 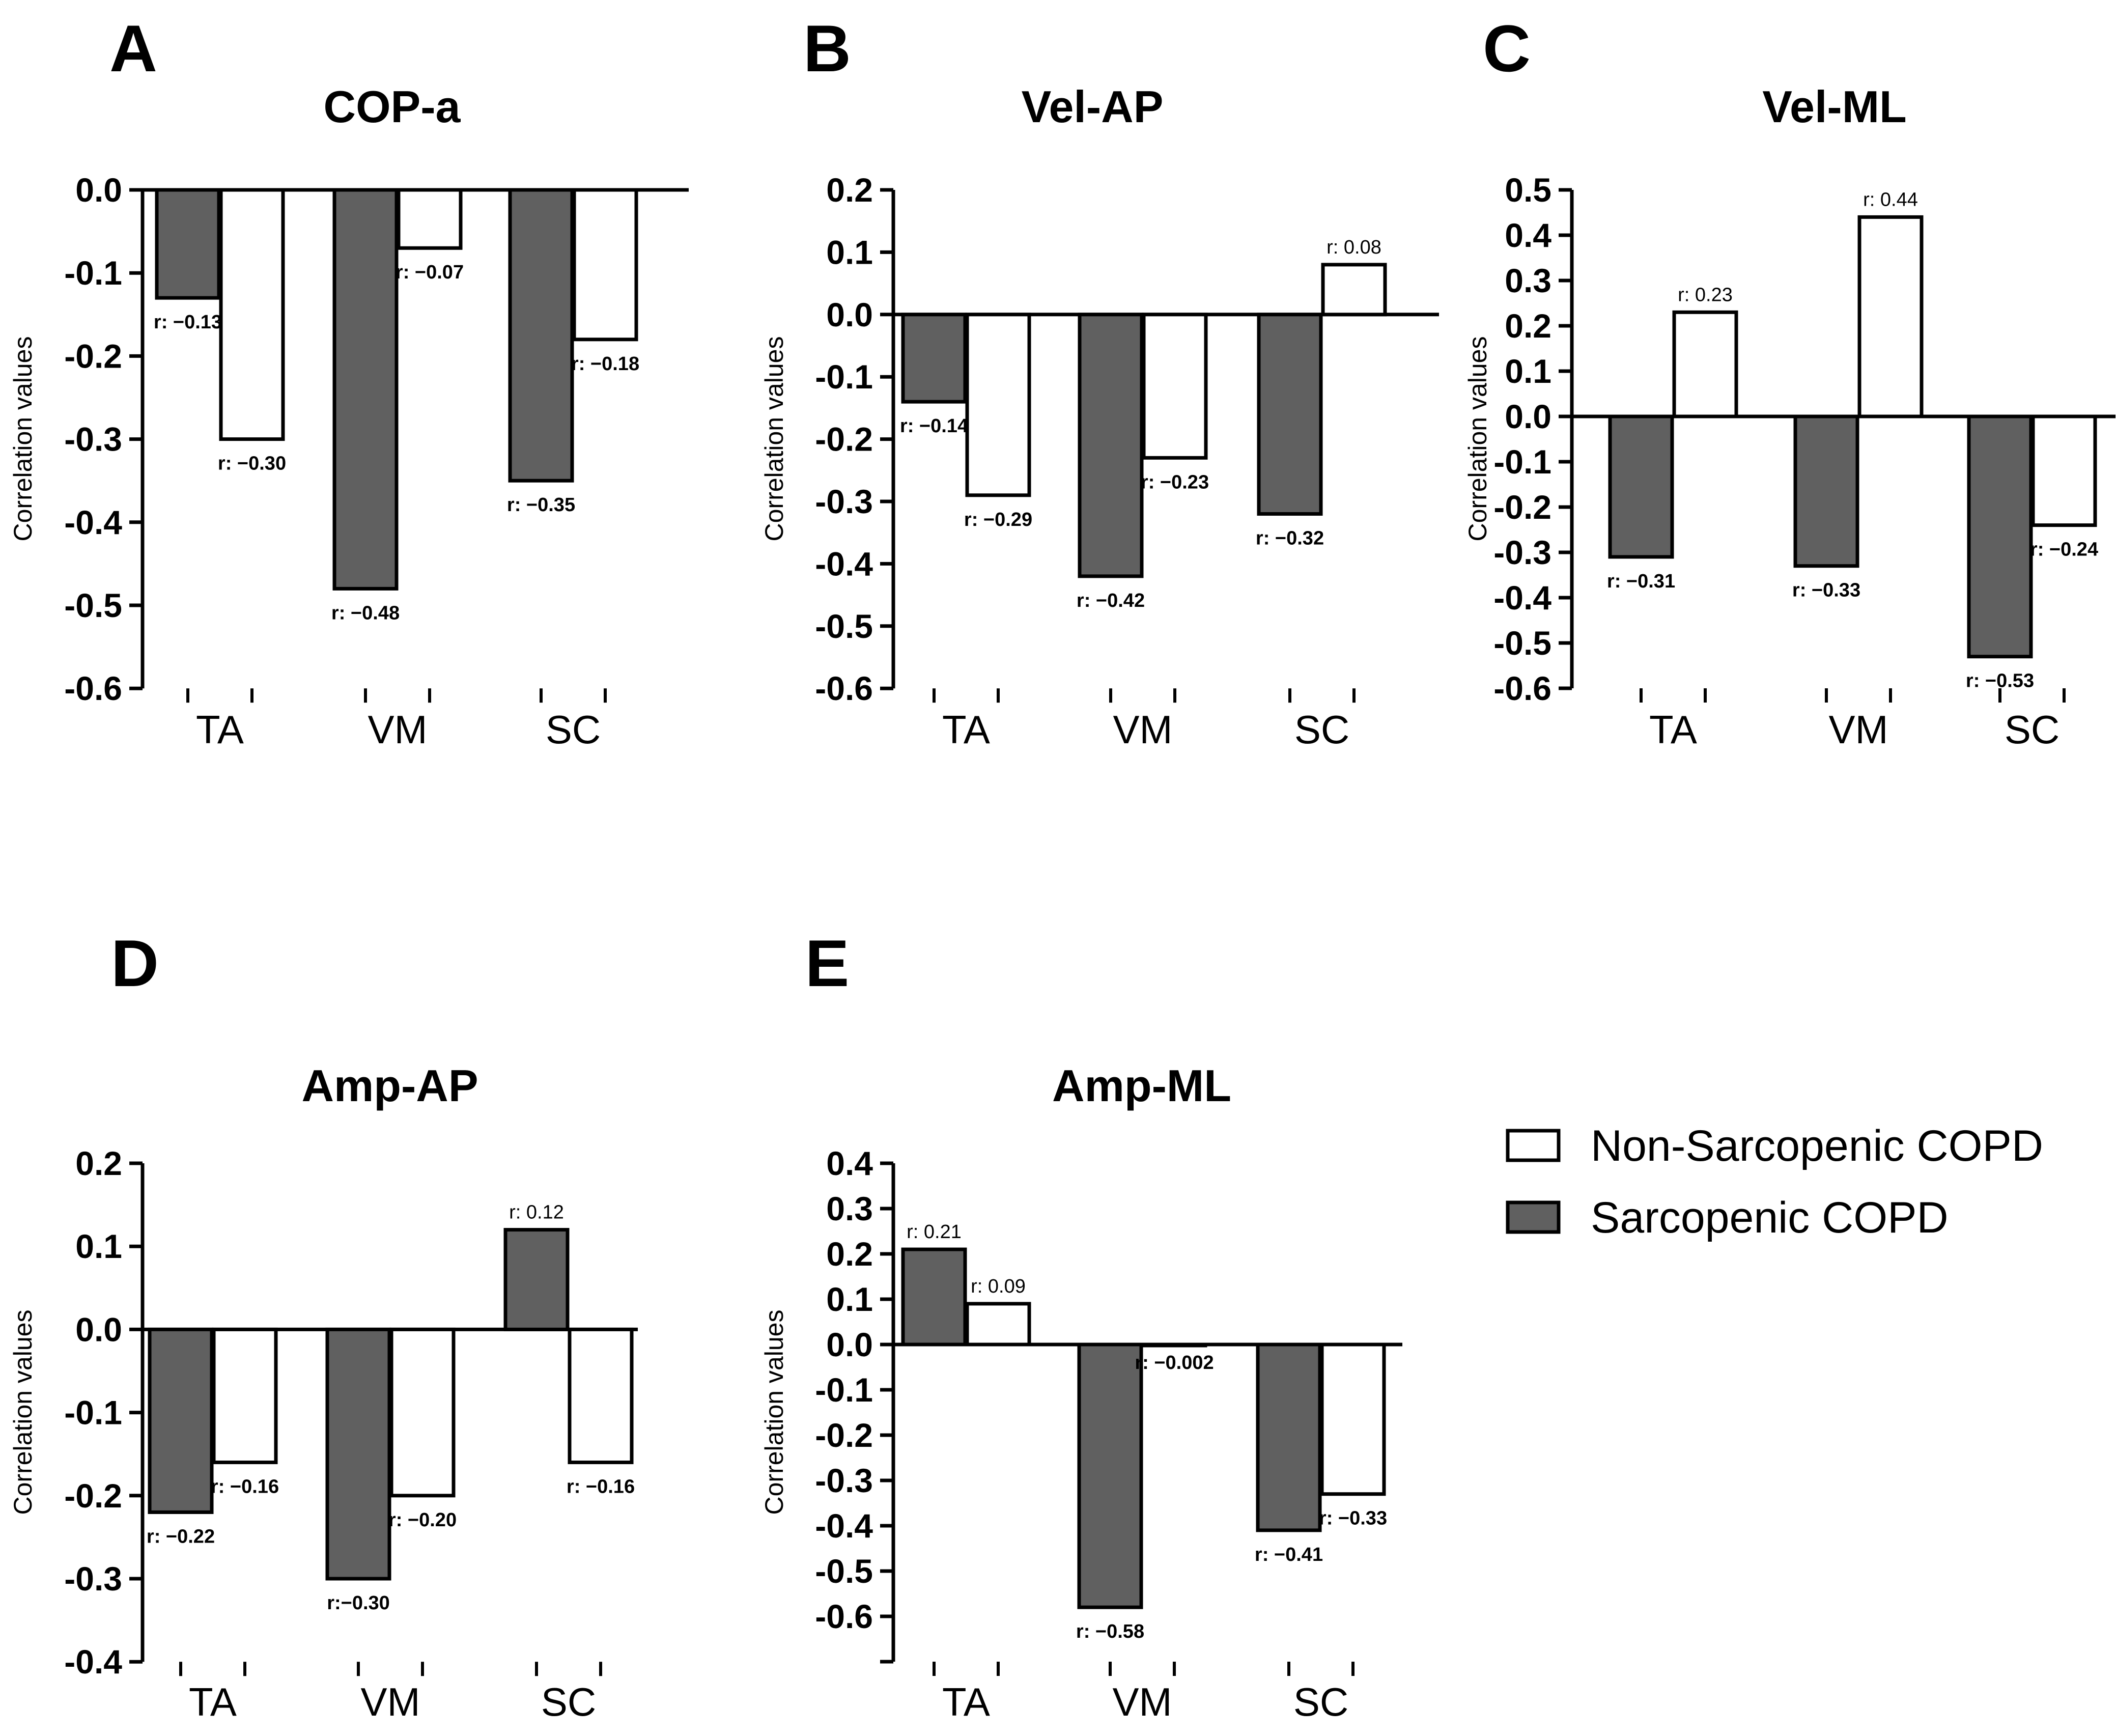 I want to click on data-label: r: 0.08, so click(x=1354, y=247).